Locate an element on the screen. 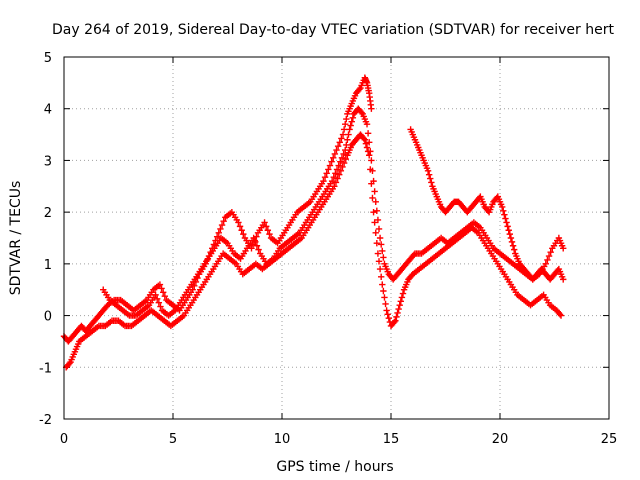  y-tick-label: -2 is located at coordinates (45, 420).